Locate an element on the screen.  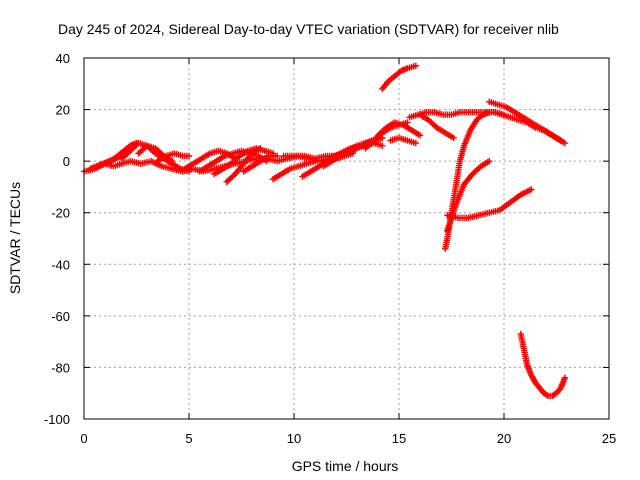
x-tick-label: 0 is located at coordinates (83, 438).